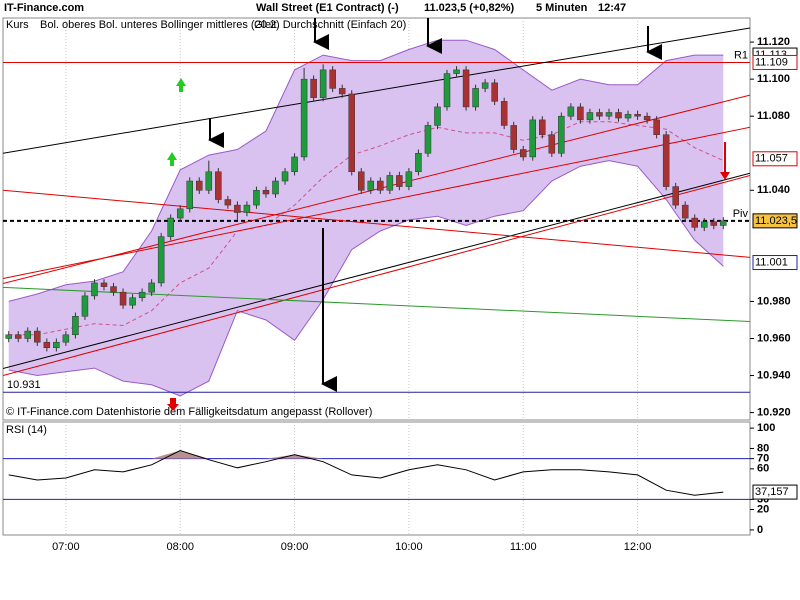 Image resolution: width=800 pixels, height=600 pixels. I want to click on y-tick-label: 11.120, so click(773, 42).